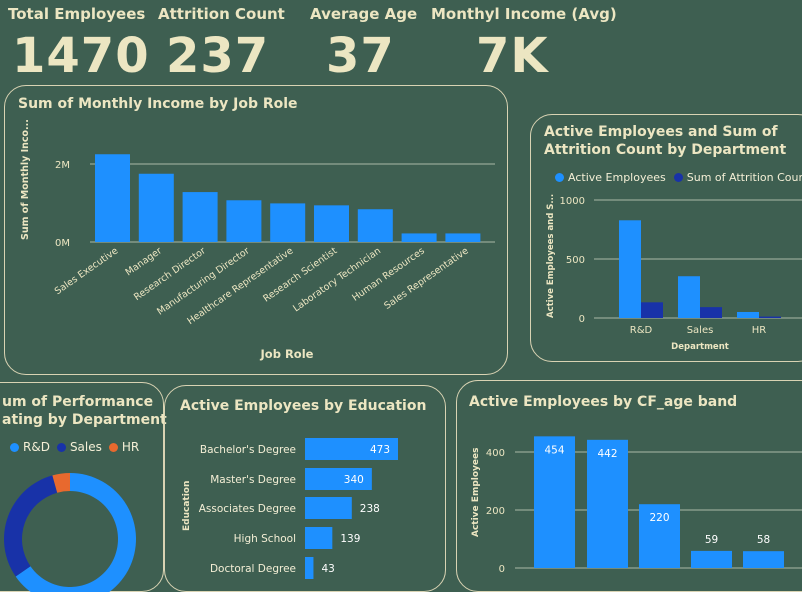  What do you see at coordinates (575, 260) in the screenshot?
I see `department-ytick: 500` at bounding box center [575, 260].